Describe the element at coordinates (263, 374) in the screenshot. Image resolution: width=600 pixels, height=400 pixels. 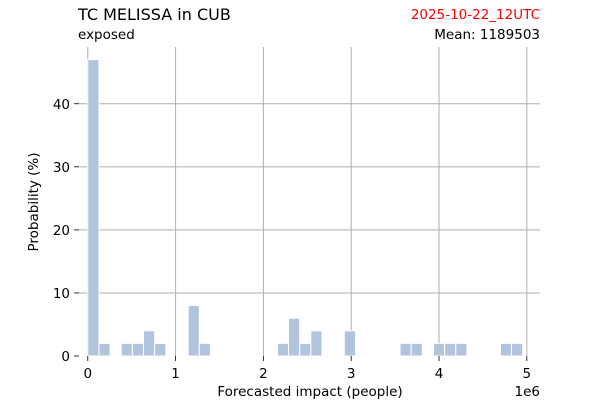
I see `x-tick-label: 2` at that location.